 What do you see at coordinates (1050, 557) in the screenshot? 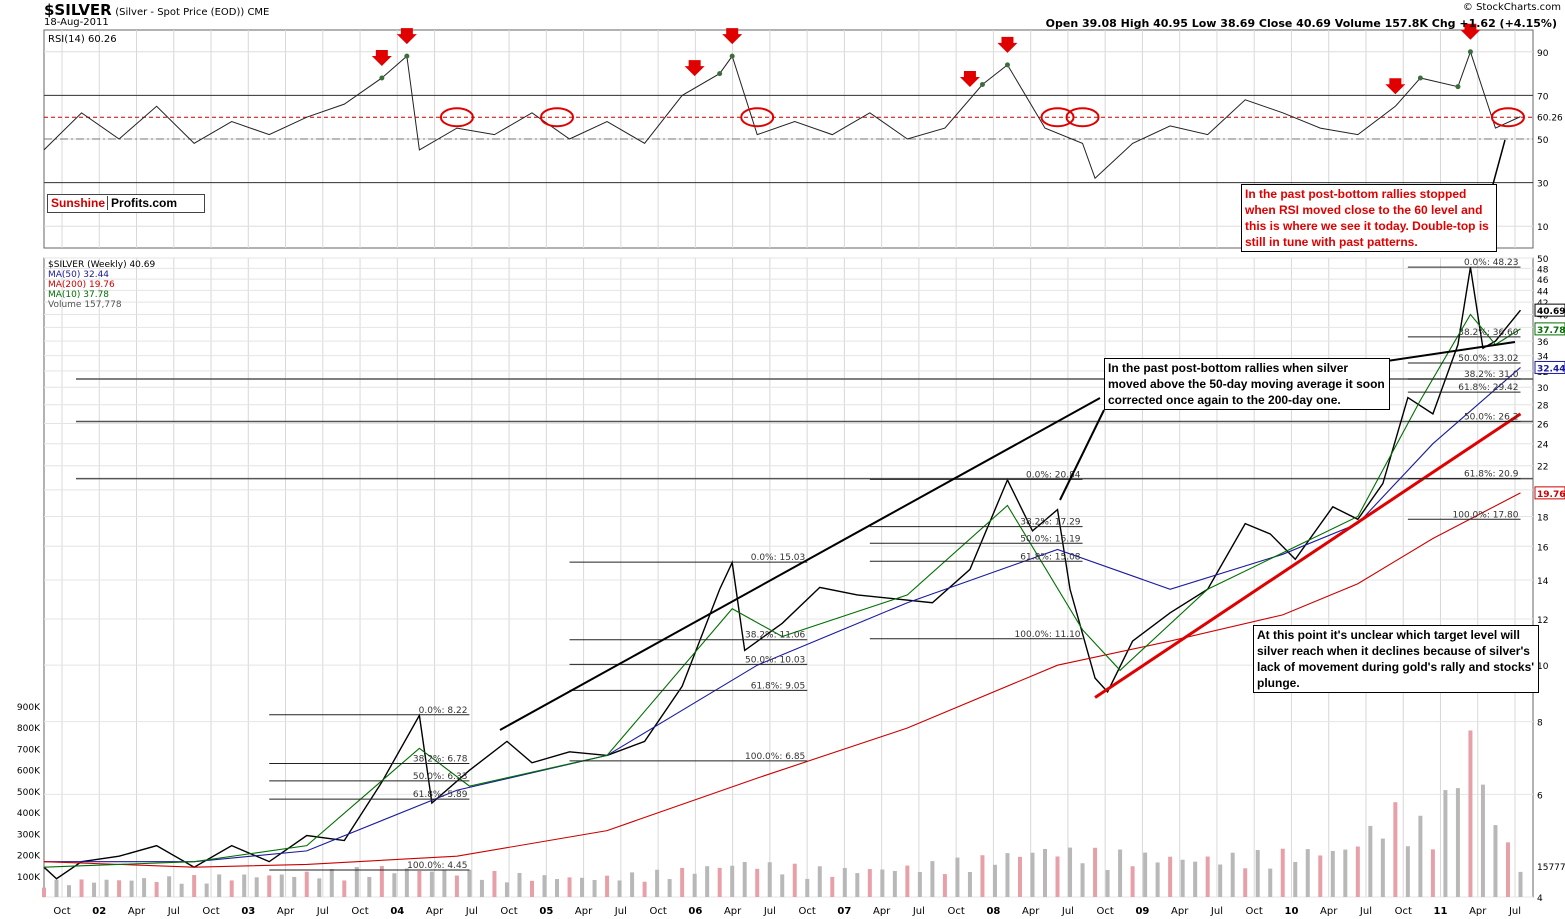
I see `fib-level-label: 61.8%: 15.08` at bounding box center [1050, 557].